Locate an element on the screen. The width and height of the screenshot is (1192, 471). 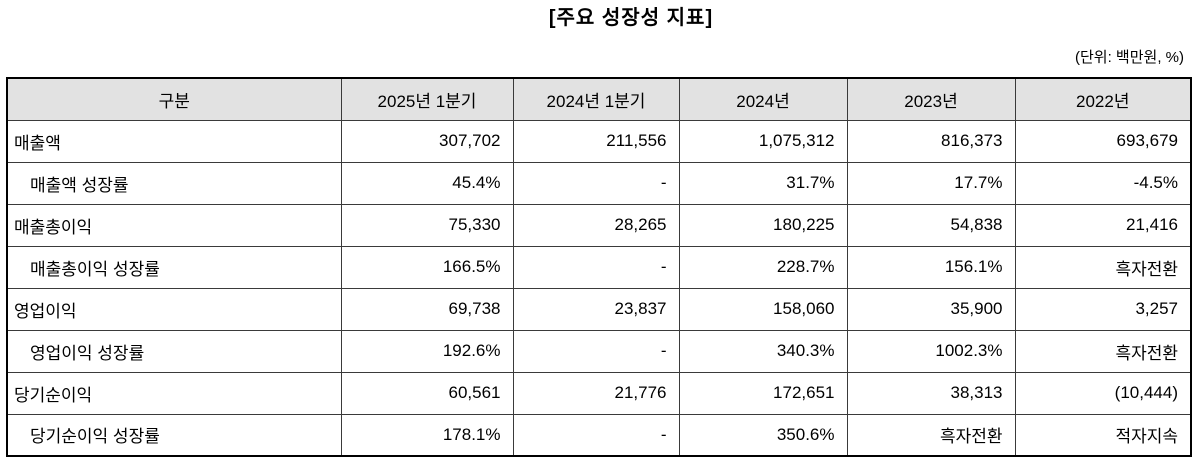
column-header-2024: 2024년 is located at coordinates (763, 99).